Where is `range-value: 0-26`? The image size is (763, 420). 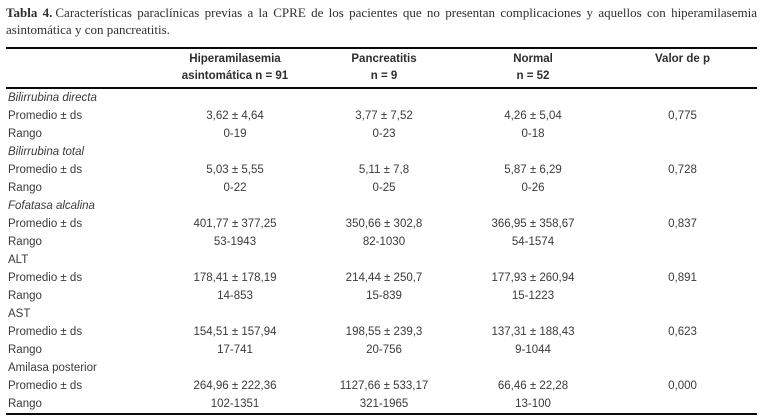
range-value: 0-26 is located at coordinates (533, 188).